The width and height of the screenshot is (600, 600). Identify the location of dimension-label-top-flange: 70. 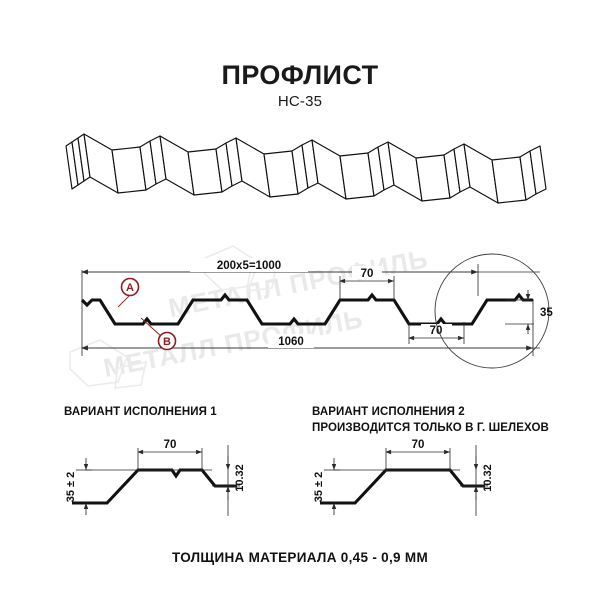
(367, 274).